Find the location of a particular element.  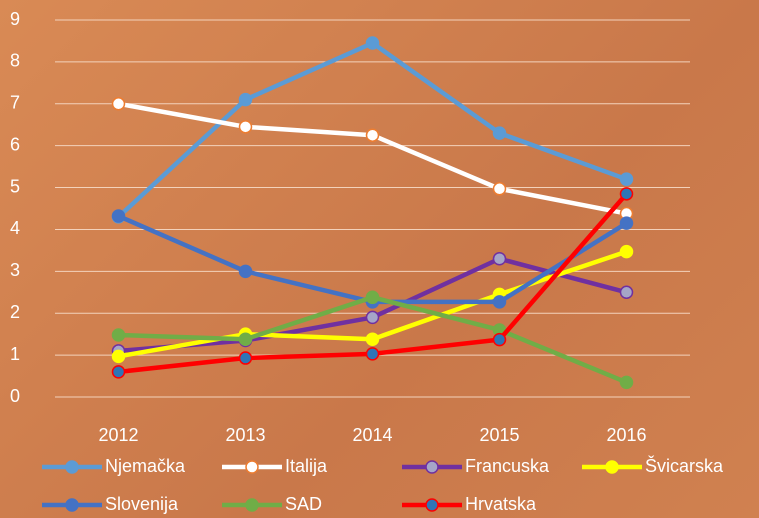

x-tick-label: 2015 is located at coordinates (499, 435).